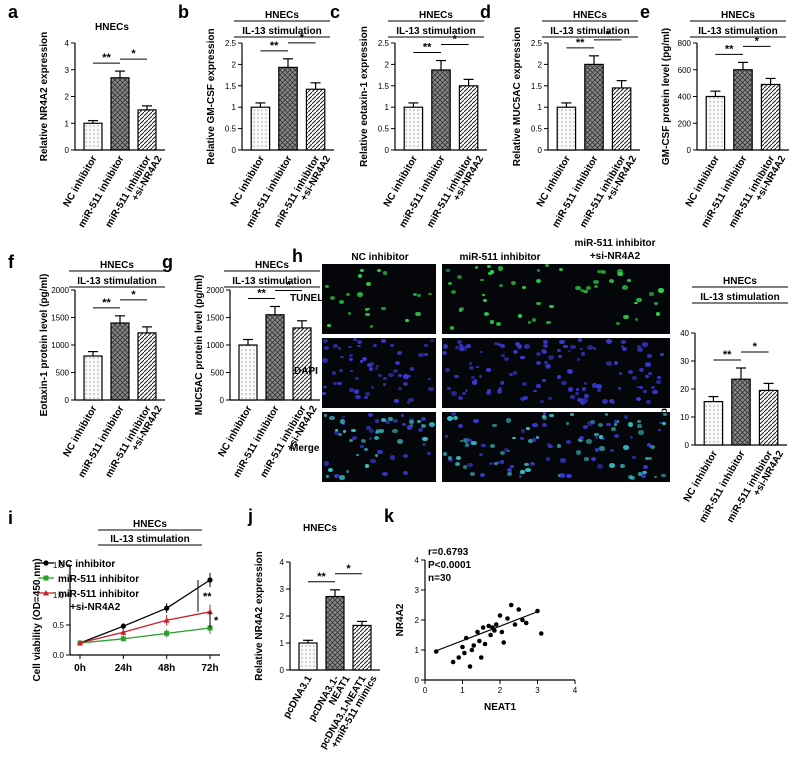 The height and width of the screenshot is (779, 800). I want to click on stat-k-2: n=30, so click(440, 578).